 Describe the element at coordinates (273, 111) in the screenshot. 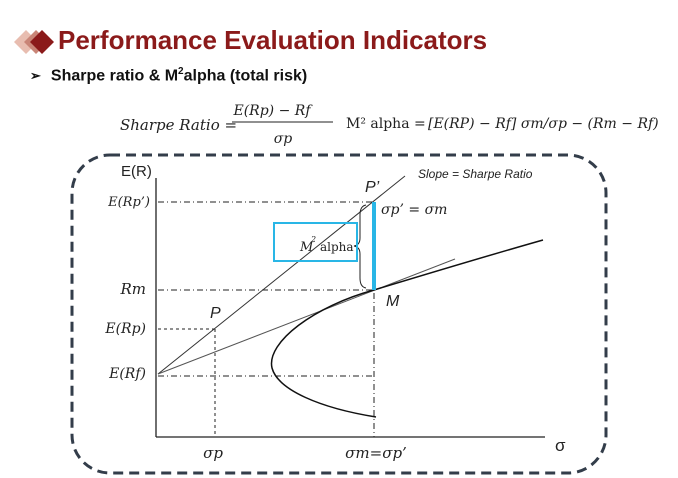

I see `sharpe-numerator: E(Rp) − Rf` at that location.